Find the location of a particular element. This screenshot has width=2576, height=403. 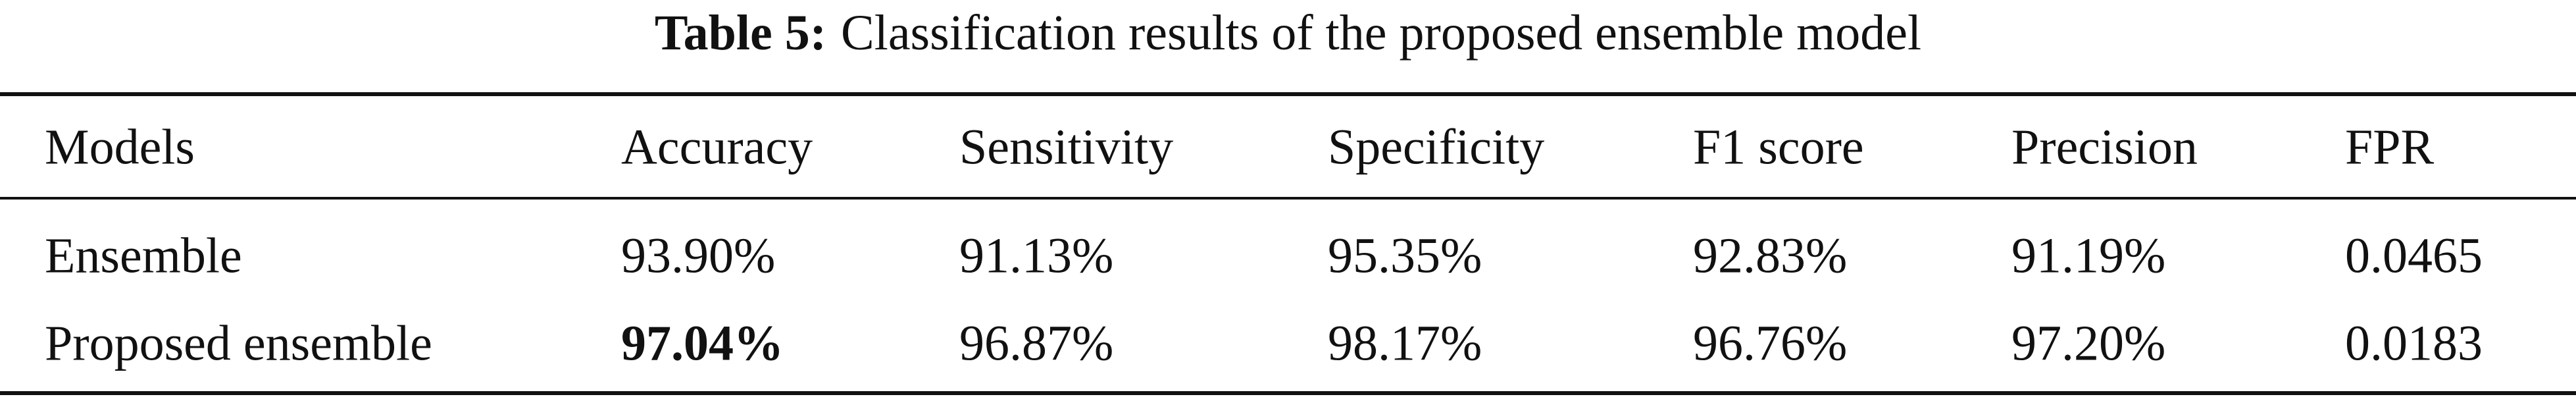

table-cell: 95.35% is located at coordinates (1405, 256).